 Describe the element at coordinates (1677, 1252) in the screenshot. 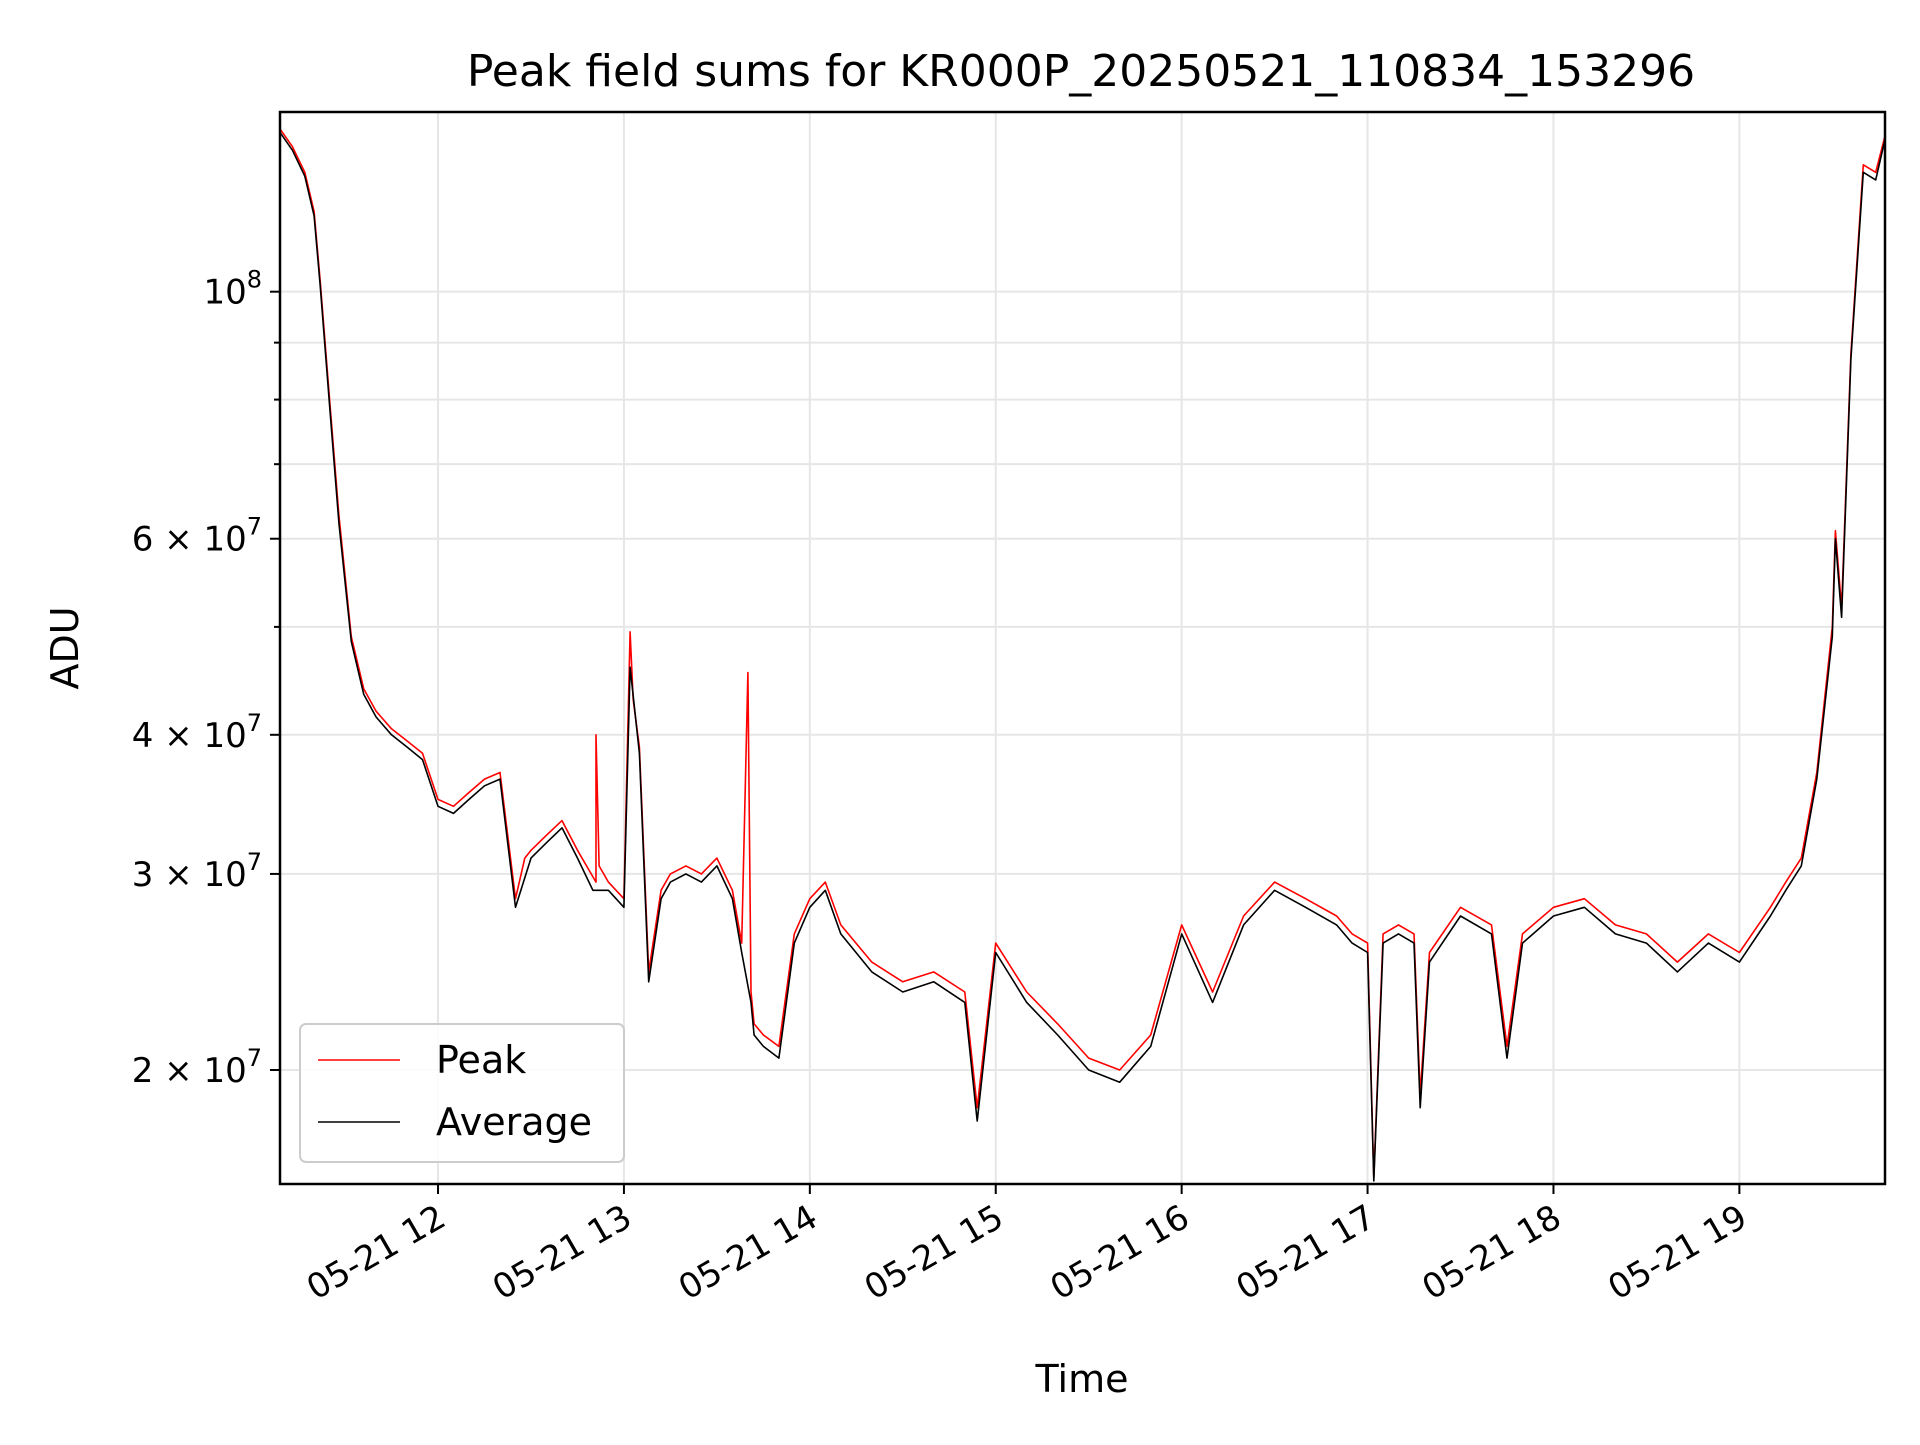

I see `x-tick-label: 05-21 19` at that location.